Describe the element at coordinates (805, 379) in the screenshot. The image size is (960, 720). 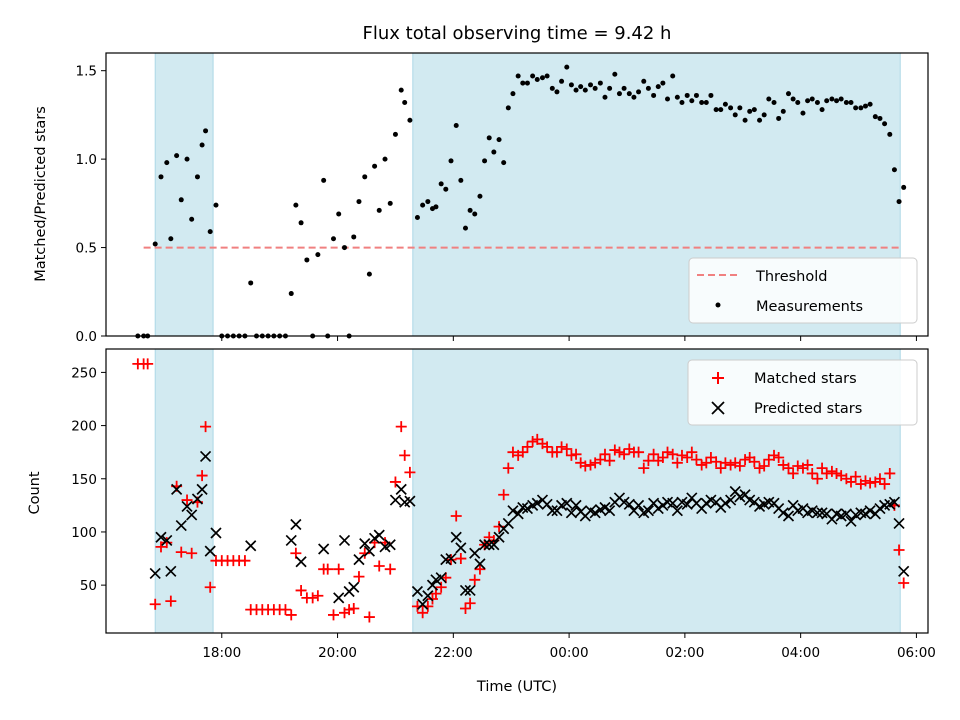
I see `legend-matched-label: Matched stars` at that location.